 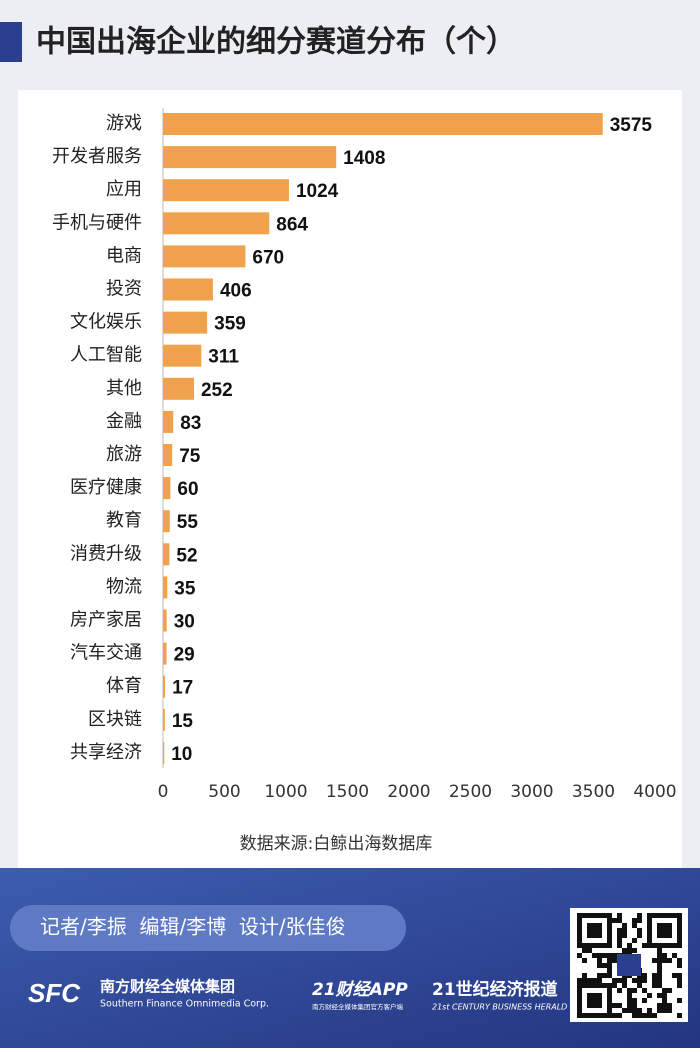 I want to click on x-tick-label: 3000, so click(x=531, y=792).